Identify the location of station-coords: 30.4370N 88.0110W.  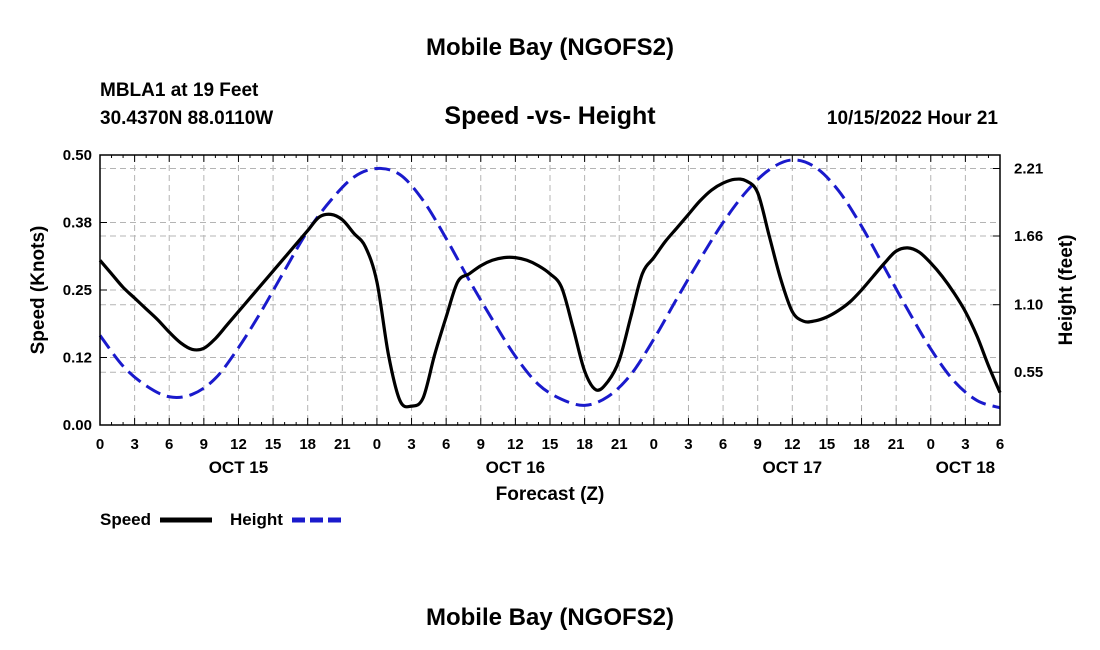
(186, 118).